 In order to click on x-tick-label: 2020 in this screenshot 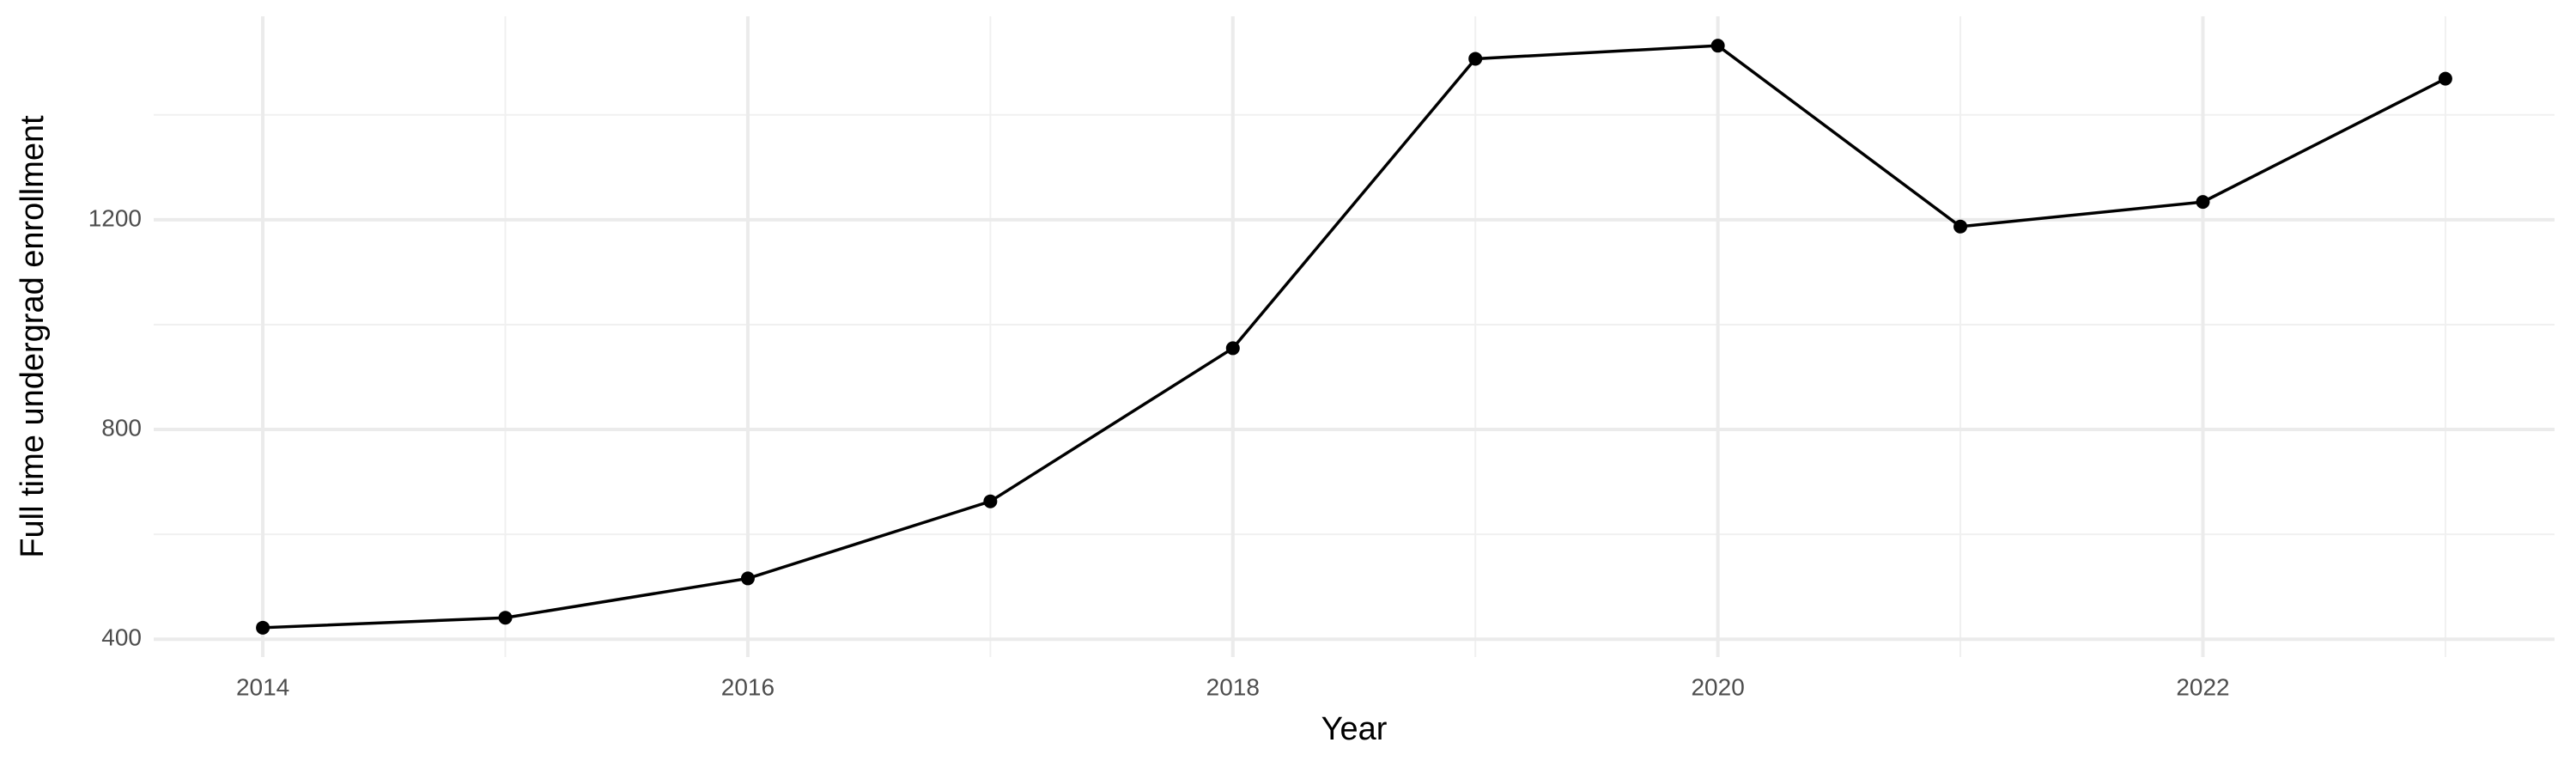, I will do `click(1718, 686)`.